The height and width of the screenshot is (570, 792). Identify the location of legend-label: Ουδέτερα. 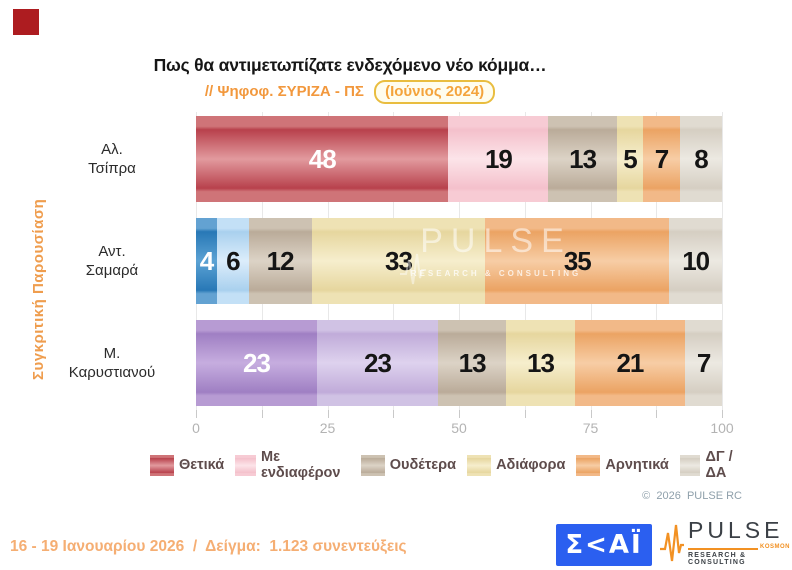
(423, 465).